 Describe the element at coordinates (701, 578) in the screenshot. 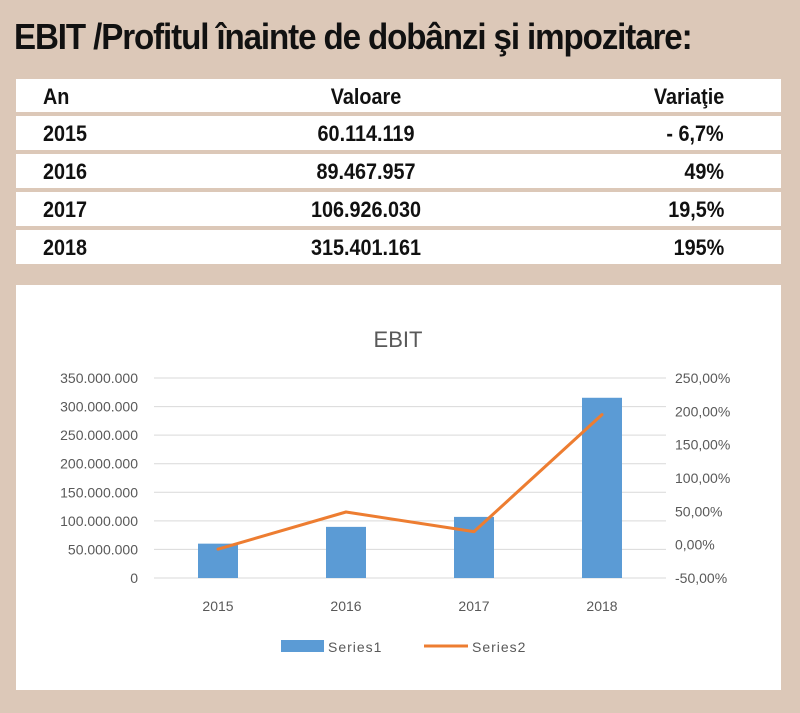

I see `y-right-tick-label: -50,00%` at that location.